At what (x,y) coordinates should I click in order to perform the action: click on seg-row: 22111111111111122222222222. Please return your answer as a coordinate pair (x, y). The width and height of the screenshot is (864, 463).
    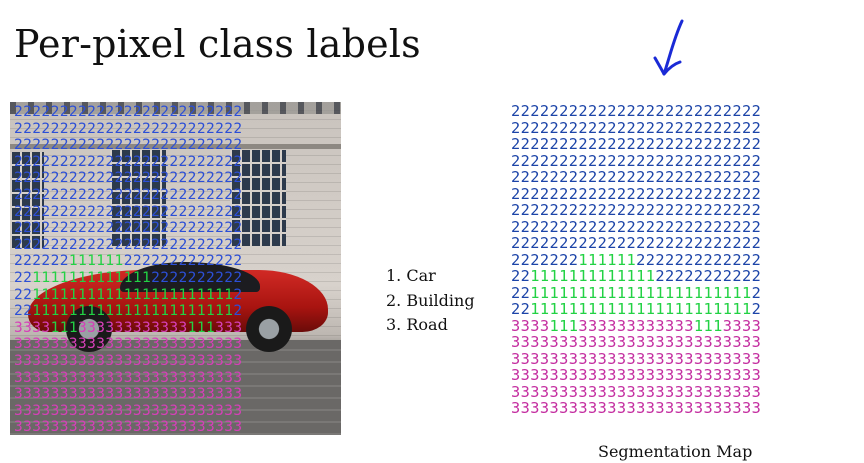
    Looking at the image, I should click on (636, 276).